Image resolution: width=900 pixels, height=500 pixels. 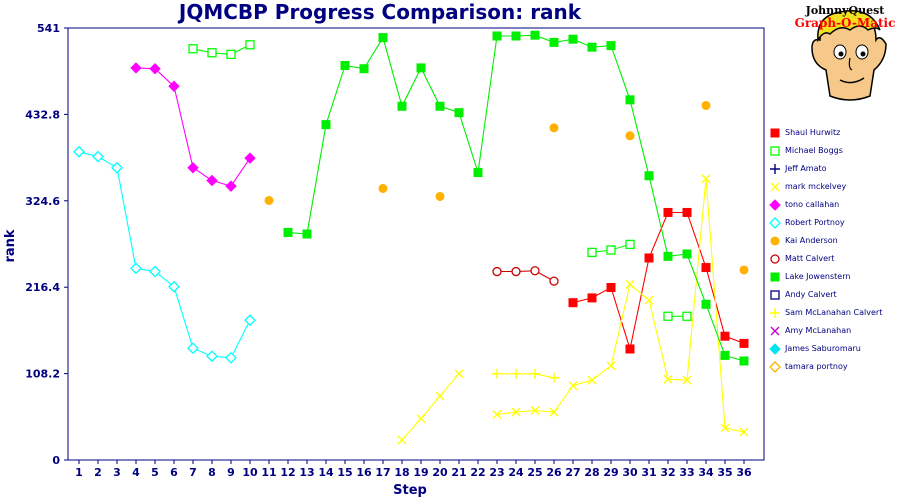 I want to click on legend-item: Jeff Amato, so click(x=833, y=171).